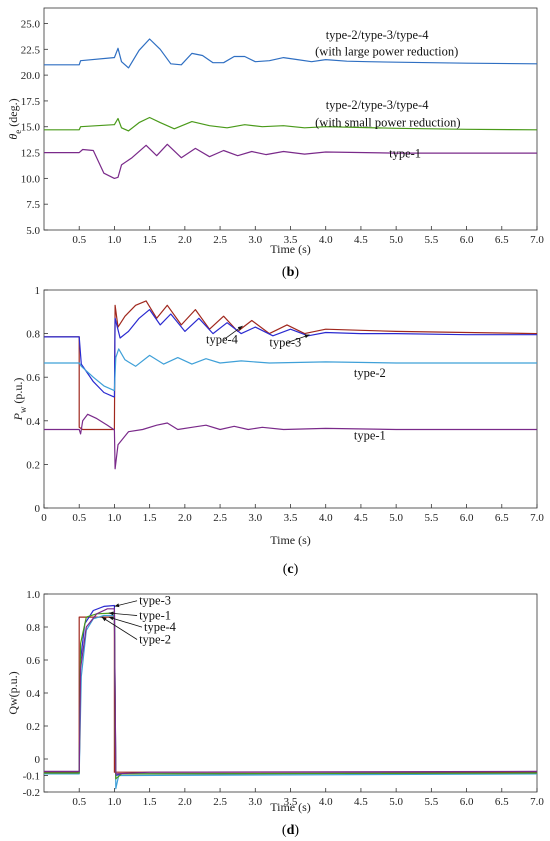 Image resolution: width=550 pixels, height=841 pixels. Describe the element at coordinates (13, 706) in the screenshot. I see `y-axis-symbol: Qw` at that location.